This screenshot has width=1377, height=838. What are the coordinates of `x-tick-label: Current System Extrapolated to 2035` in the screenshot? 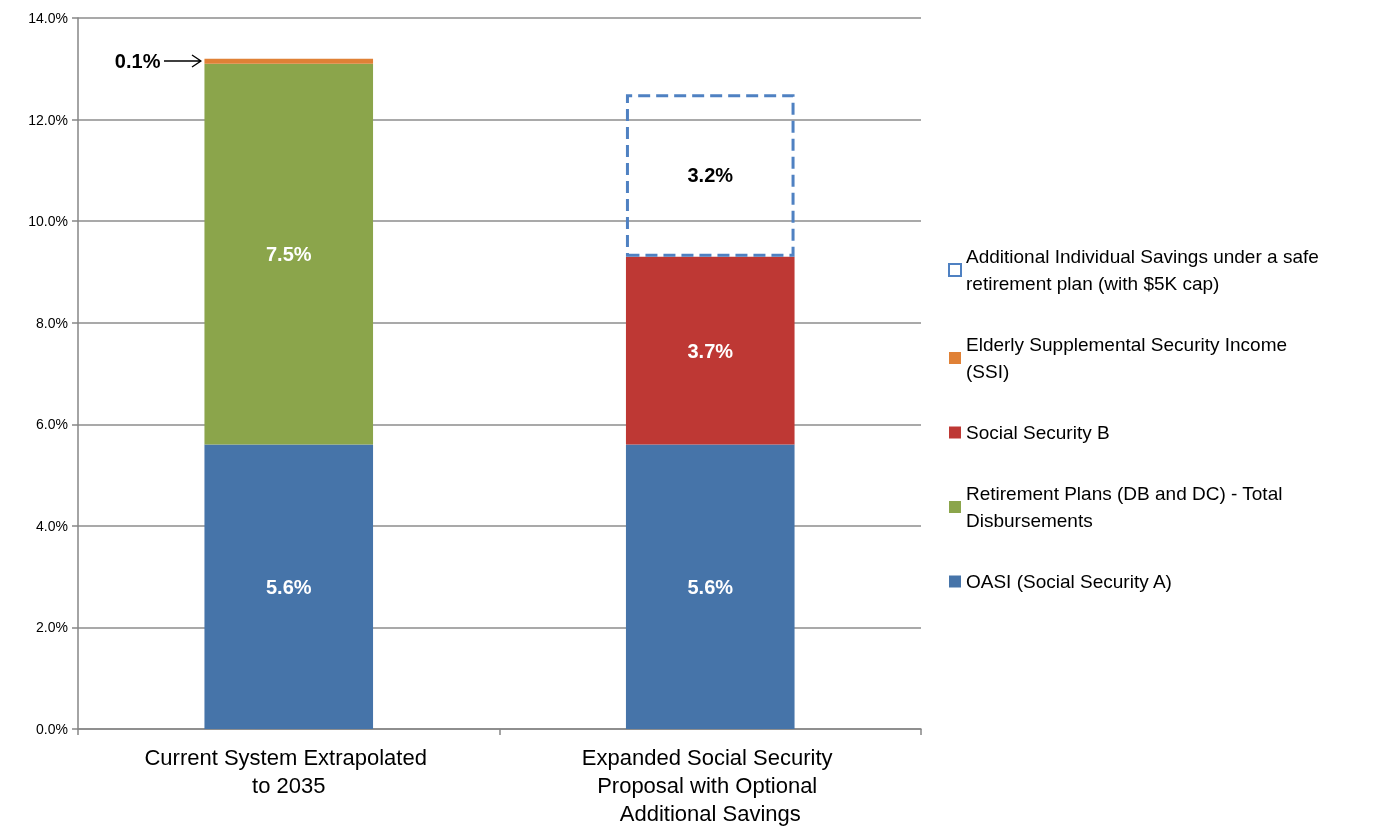 It's located at (289, 771).